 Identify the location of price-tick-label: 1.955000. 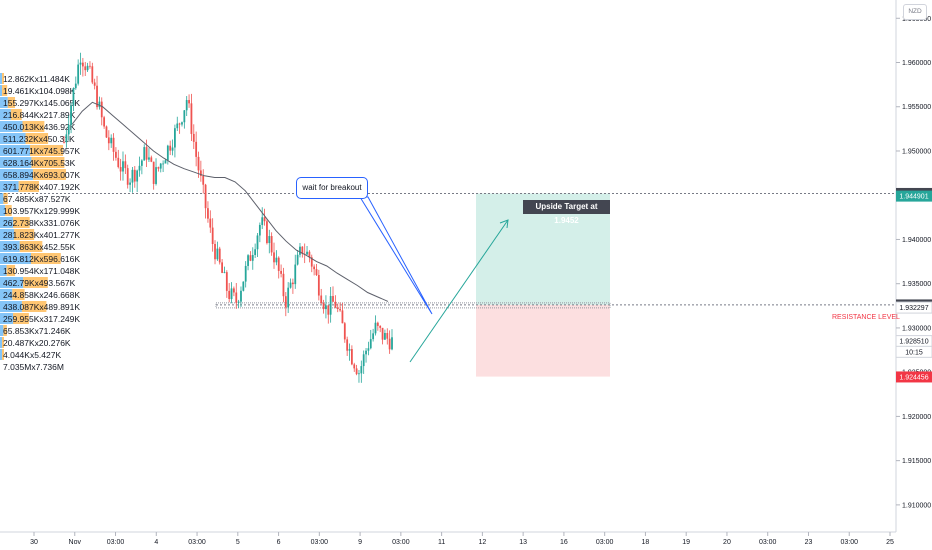
(916, 107).